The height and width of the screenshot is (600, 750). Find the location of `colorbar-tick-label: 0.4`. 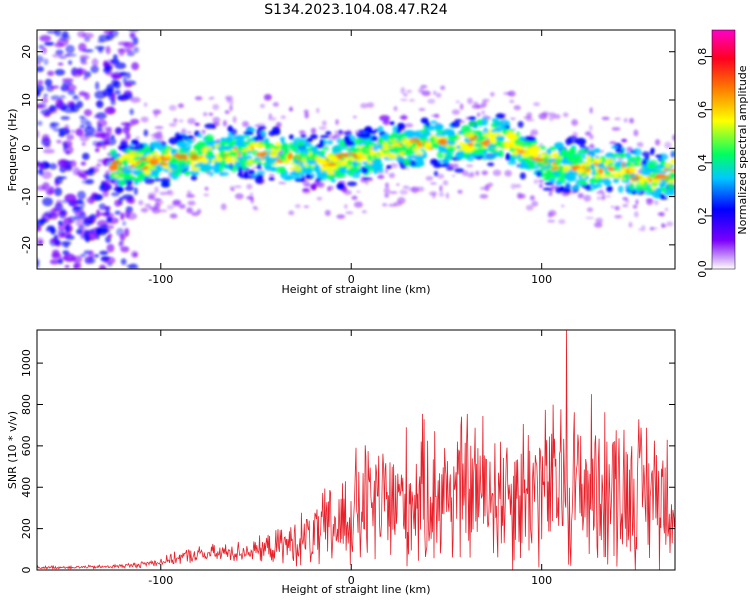

colorbar-tick-label: 0.4 is located at coordinates (702, 163).